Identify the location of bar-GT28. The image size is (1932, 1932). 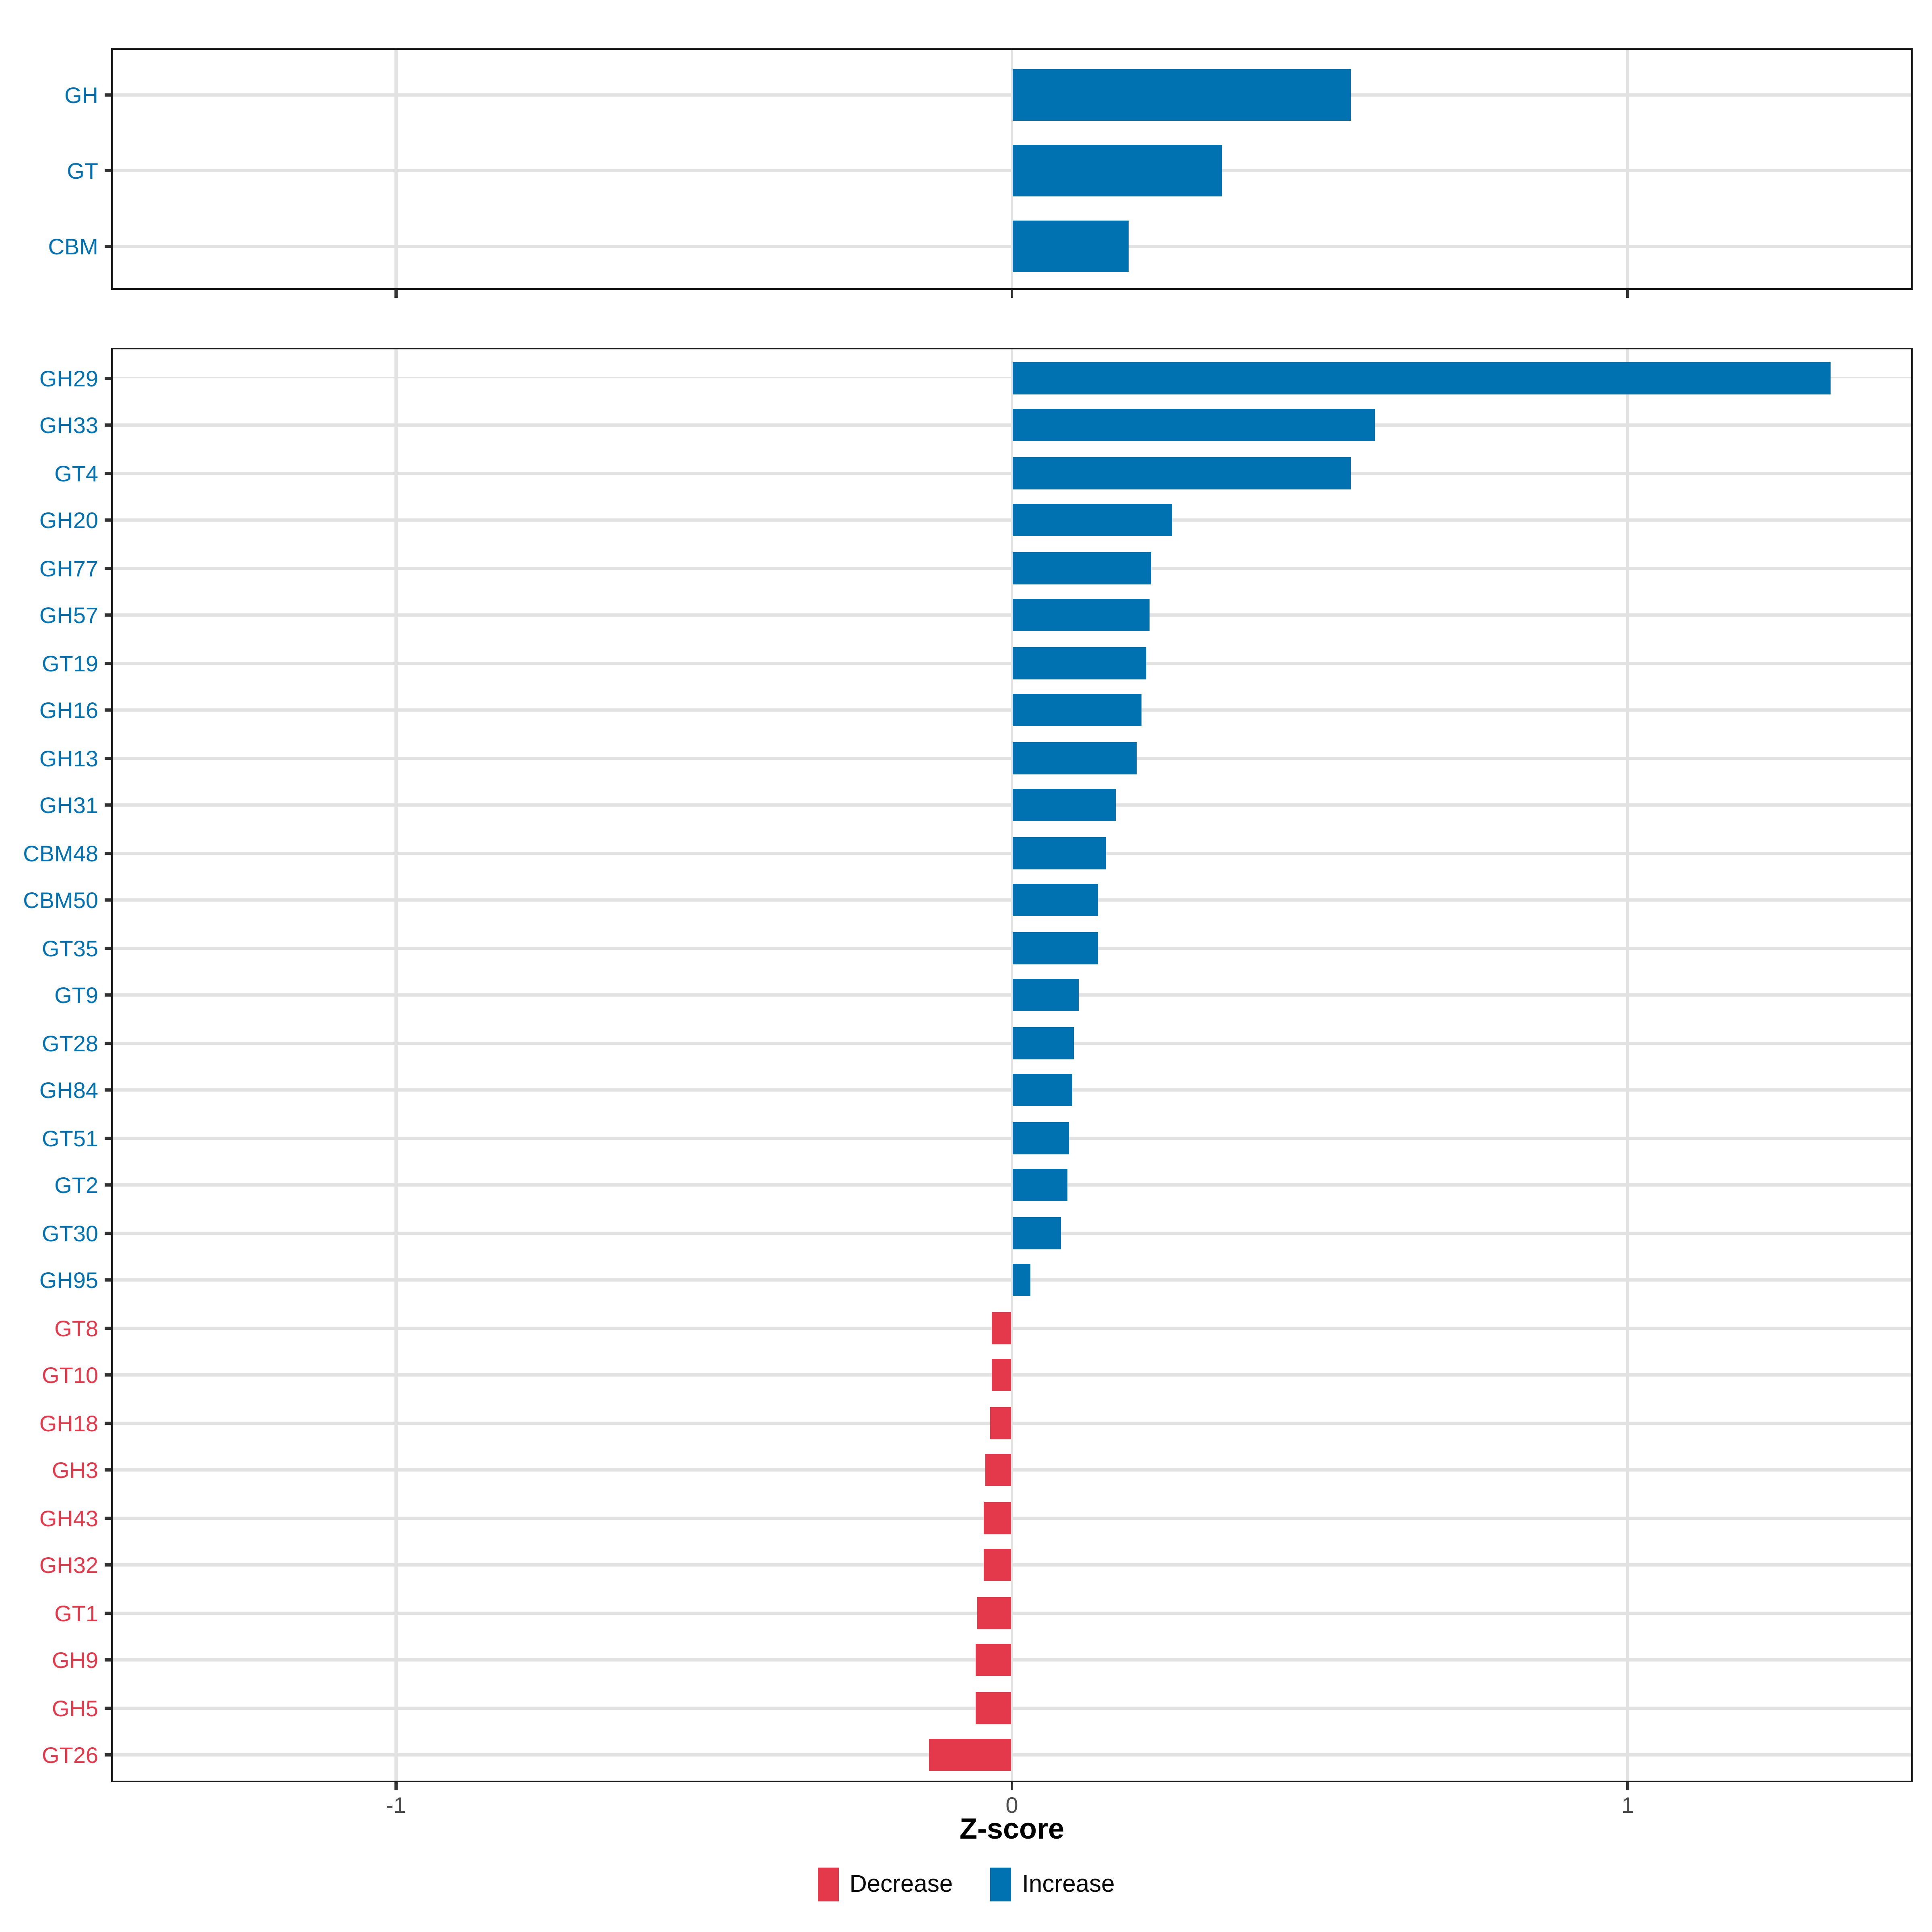
(1043, 1042).